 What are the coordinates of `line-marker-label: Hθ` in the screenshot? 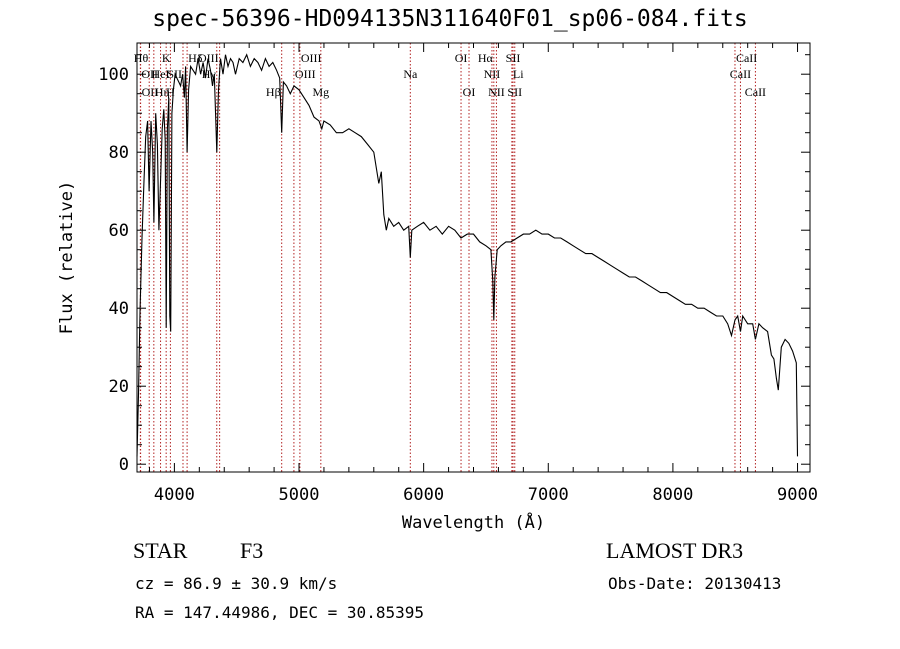 It's located at (141, 58).